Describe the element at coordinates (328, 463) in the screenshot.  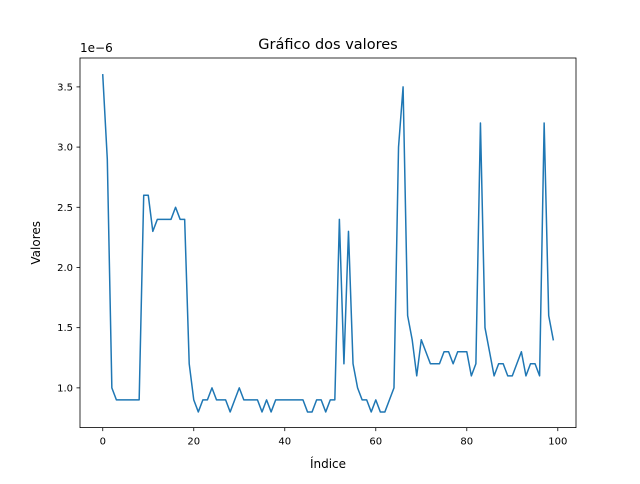
I see `x-axis-label: Índice` at that location.